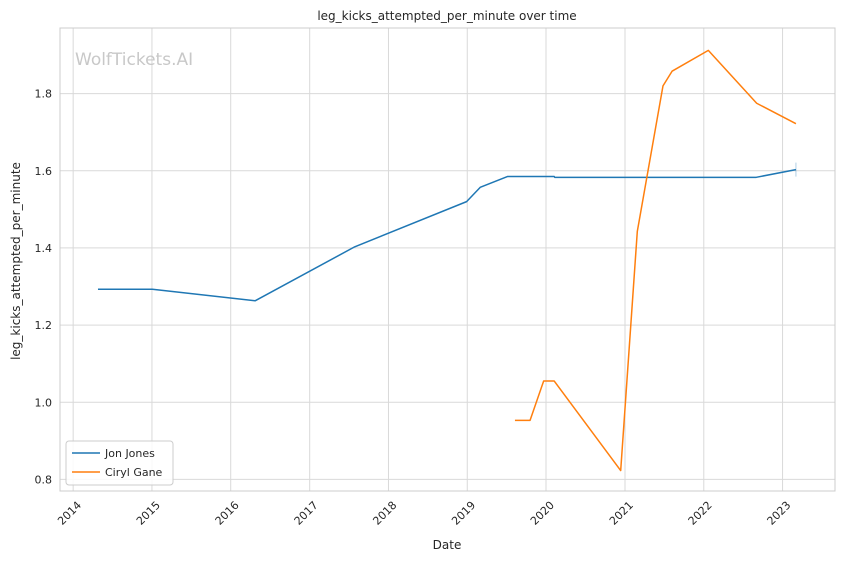  Describe the element at coordinates (134, 60) in the screenshot. I see `watermark-text: WolfTickets.AI` at that location.